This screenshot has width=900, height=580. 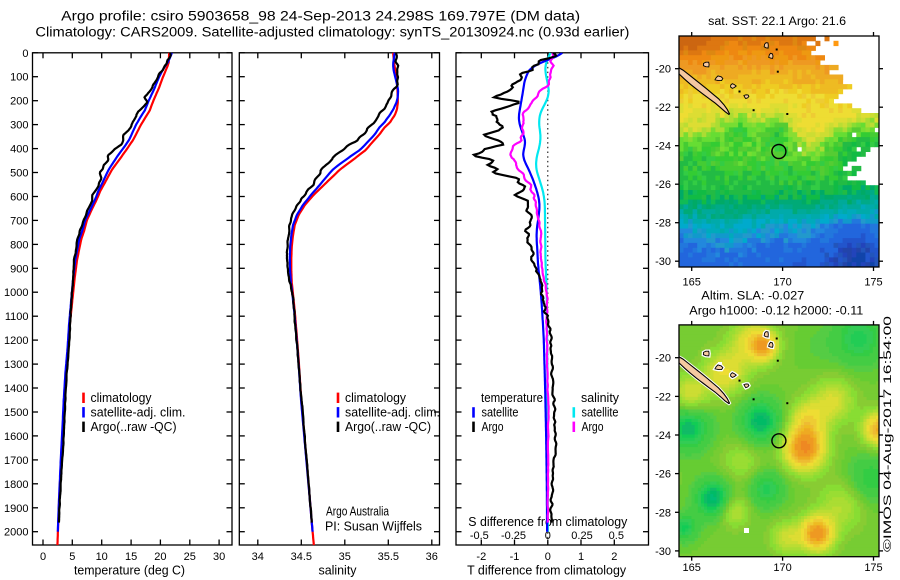 What do you see at coordinates (388, 557) in the screenshot?
I see `svg-text: 35.5` at bounding box center [388, 557].